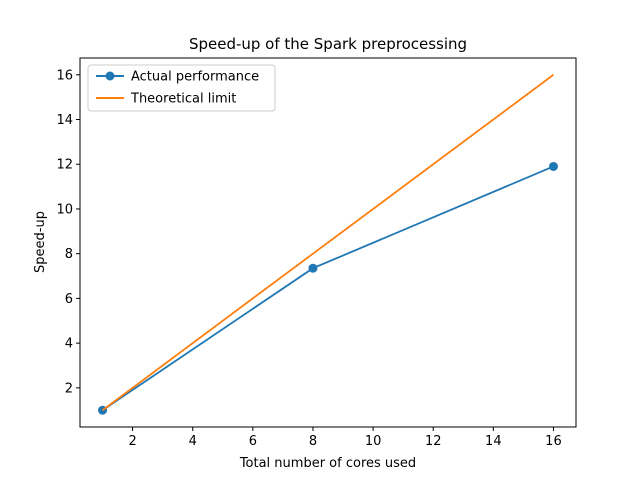  Describe the element at coordinates (313, 441) in the screenshot. I see `x-tick-label-8: 8` at that location.